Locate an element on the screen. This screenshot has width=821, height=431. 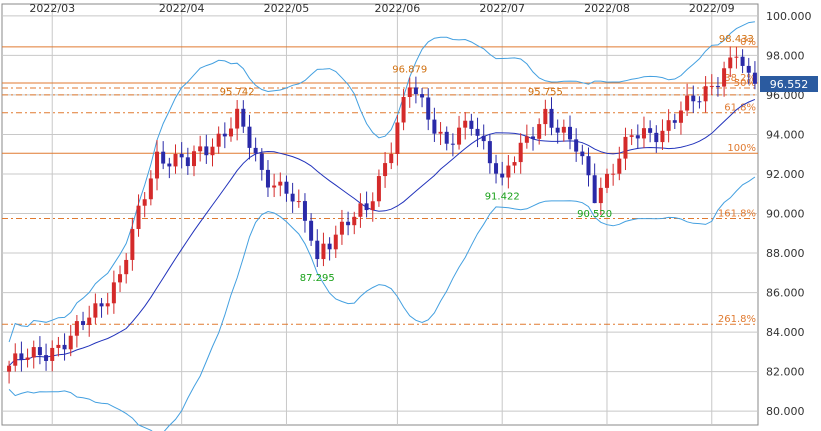
y-tick-label: 88.000 is located at coordinates (785, 253).